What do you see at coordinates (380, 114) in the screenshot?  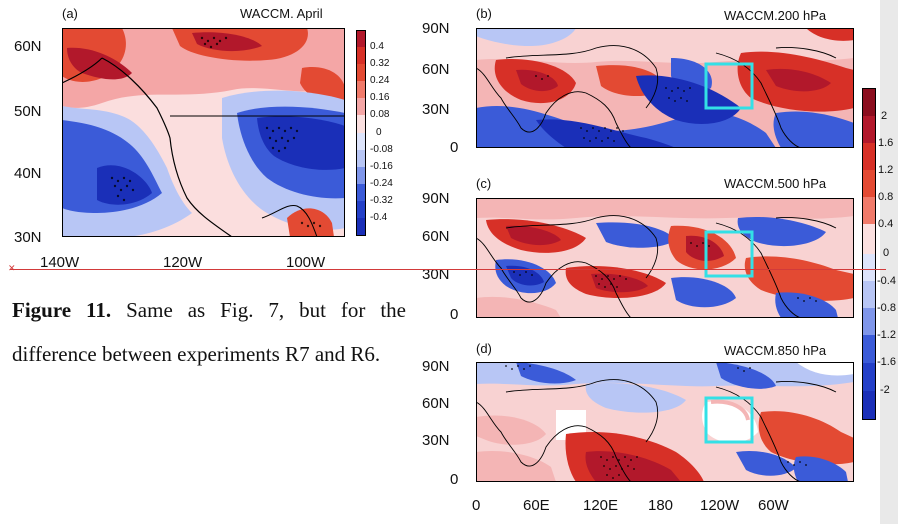 I see `colorbar-a-tick: 0.08` at bounding box center [380, 114].